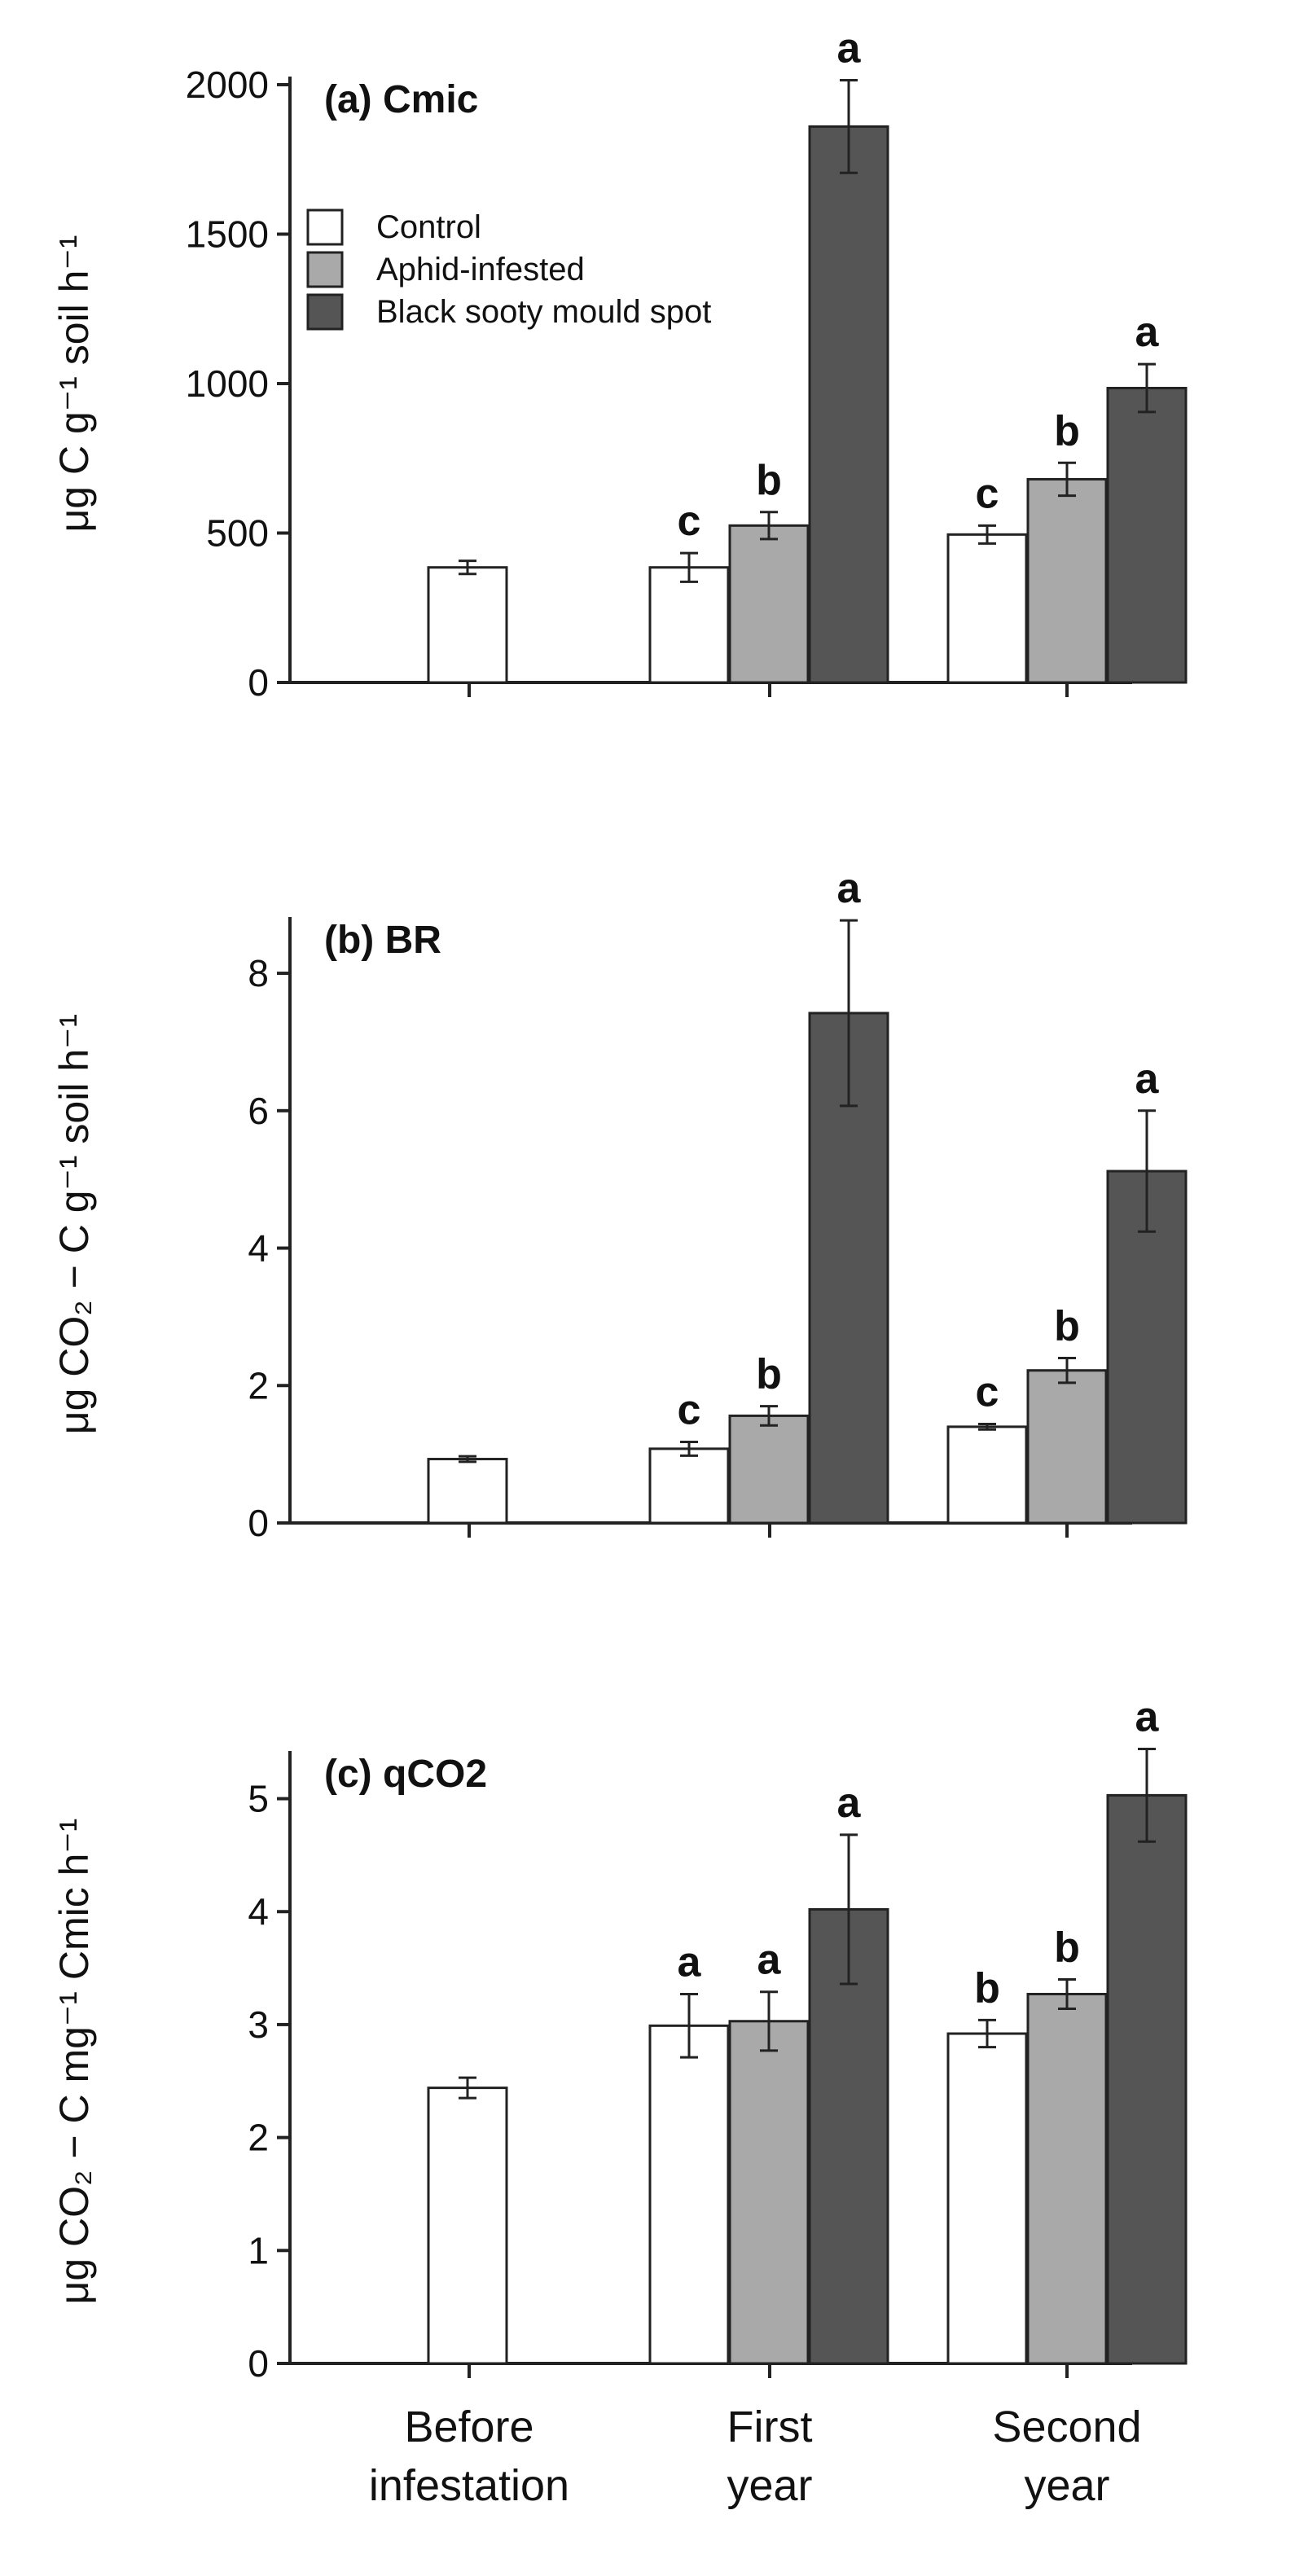 The width and height of the screenshot is (1304, 2576). I want to click on y-tick-label: 3, so click(258, 2024).